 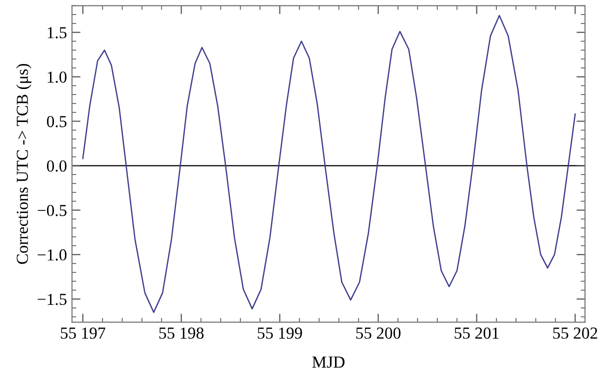 I want to click on y-tick-label: −1.5, so click(x=52, y=300).